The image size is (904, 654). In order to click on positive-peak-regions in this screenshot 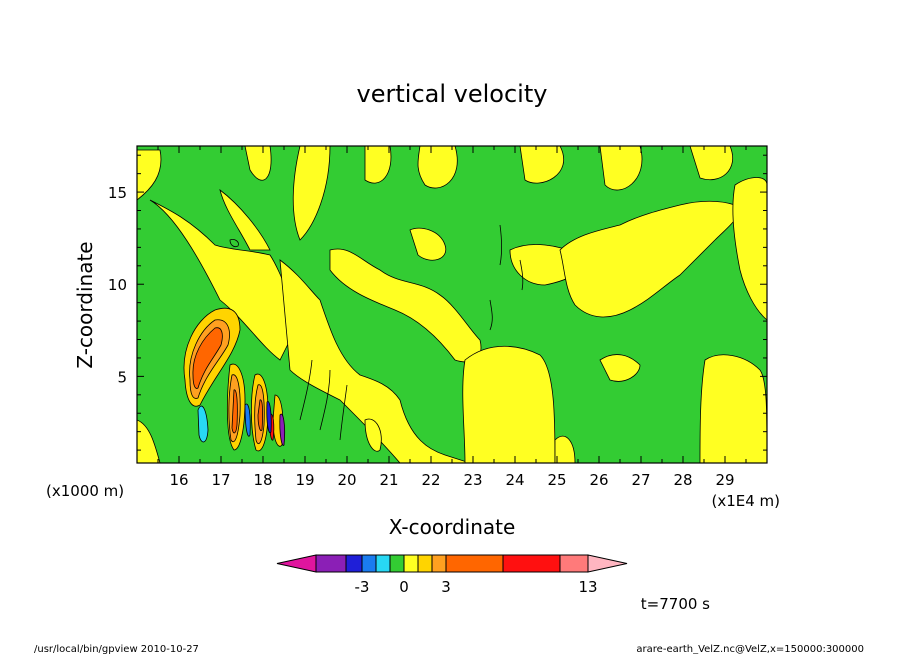, I will do `click(227, 380)`.